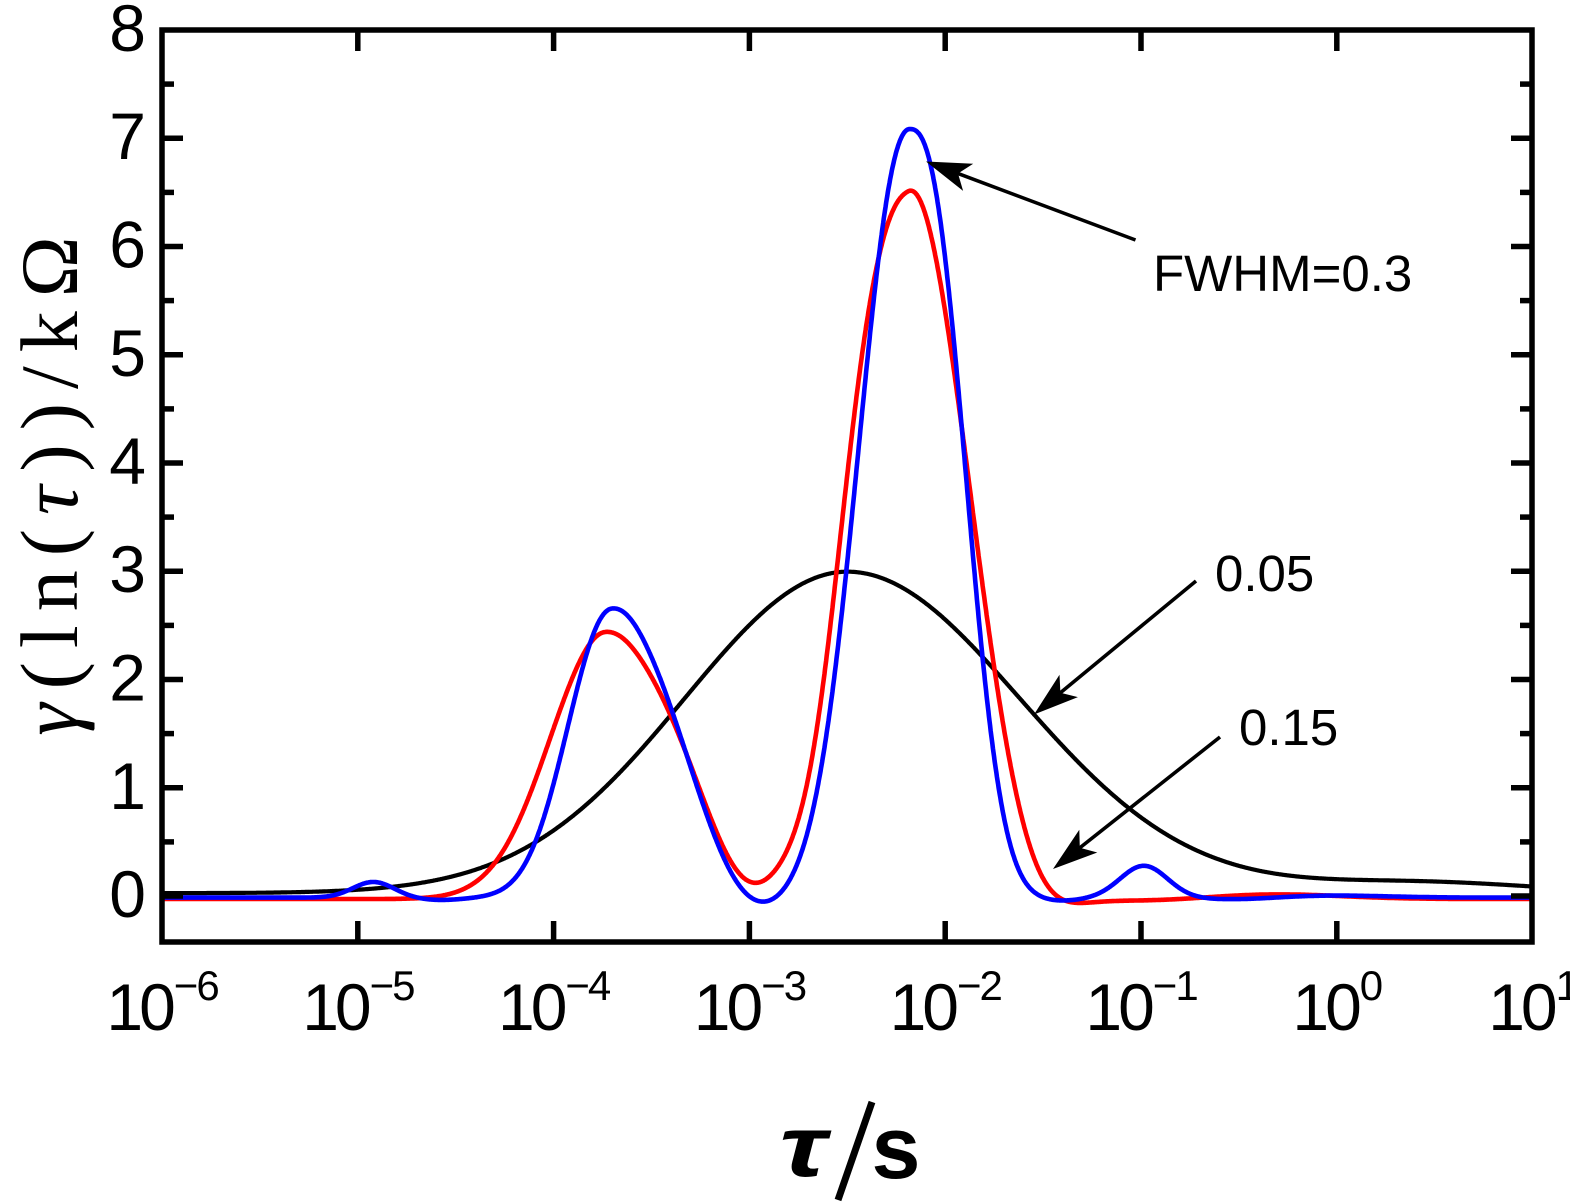 The image size is (1570, 1203). I want to click on svg-text: γ(ln(τ))/kΩ, so click(49, 478).